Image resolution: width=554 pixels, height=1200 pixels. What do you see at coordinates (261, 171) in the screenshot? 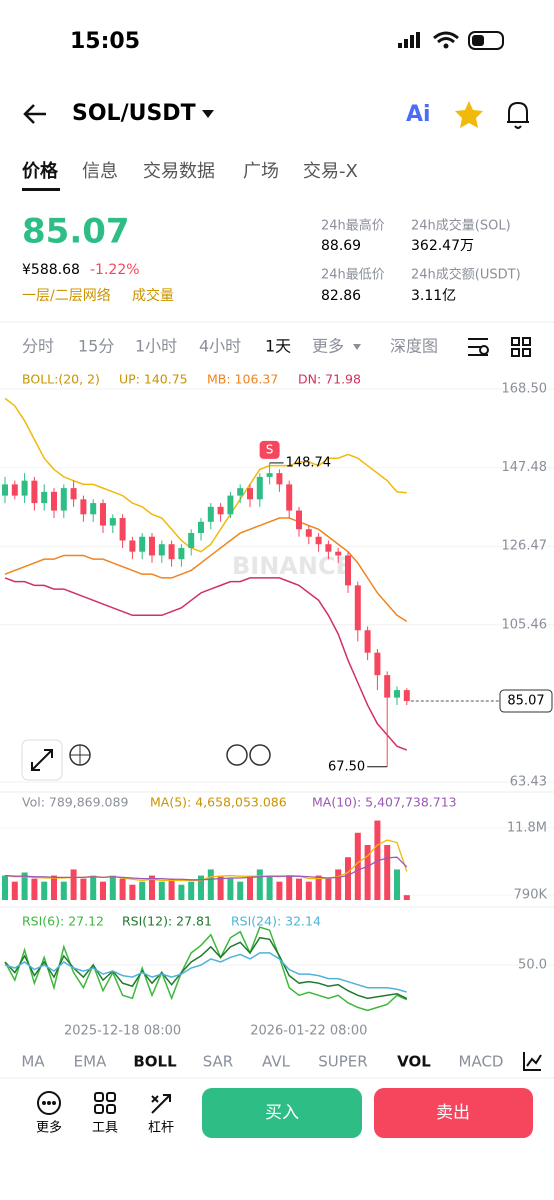
I see `tab: 广场` at bounding box center [261, 171].